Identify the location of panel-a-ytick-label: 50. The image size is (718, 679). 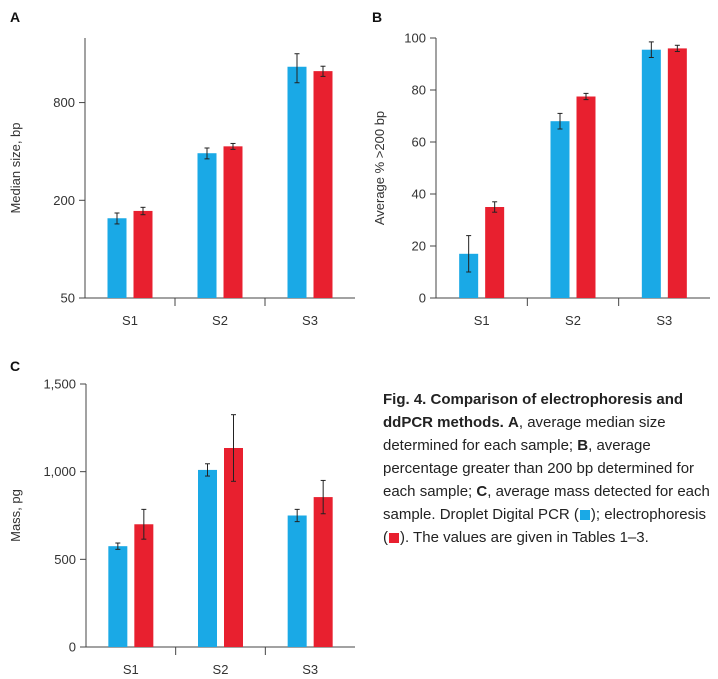
(68, 298).